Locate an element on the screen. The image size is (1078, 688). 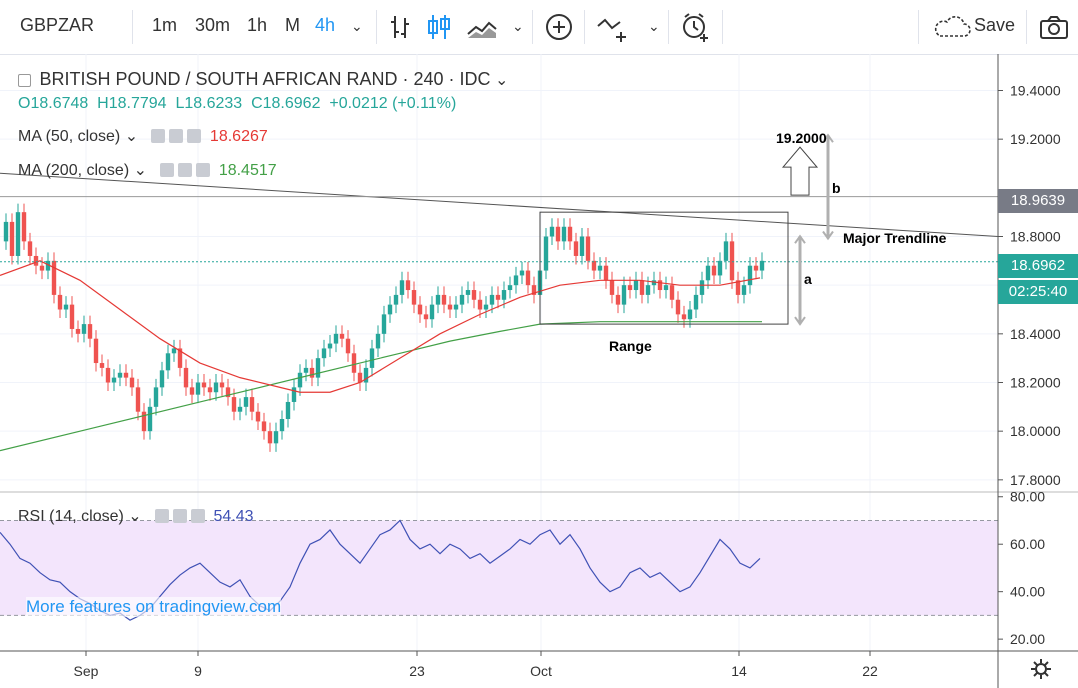
price-tick-label: 18.0000 is located at coordinates (1035, 431).